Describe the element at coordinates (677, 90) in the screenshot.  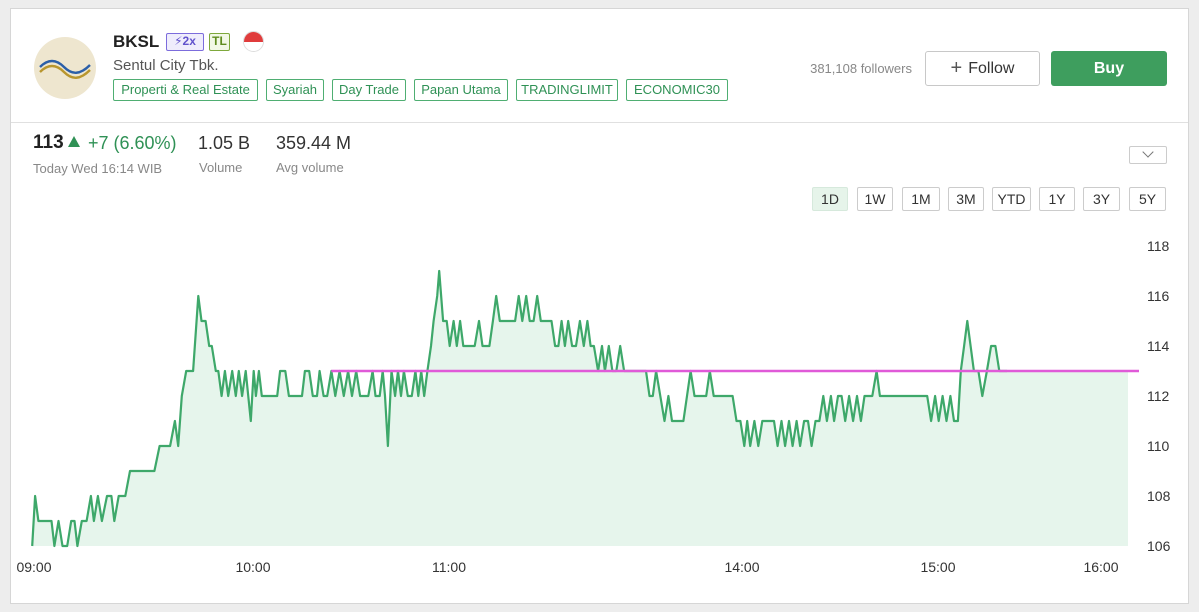
I see `tag-economic30: ECONOMIC30` at that location.